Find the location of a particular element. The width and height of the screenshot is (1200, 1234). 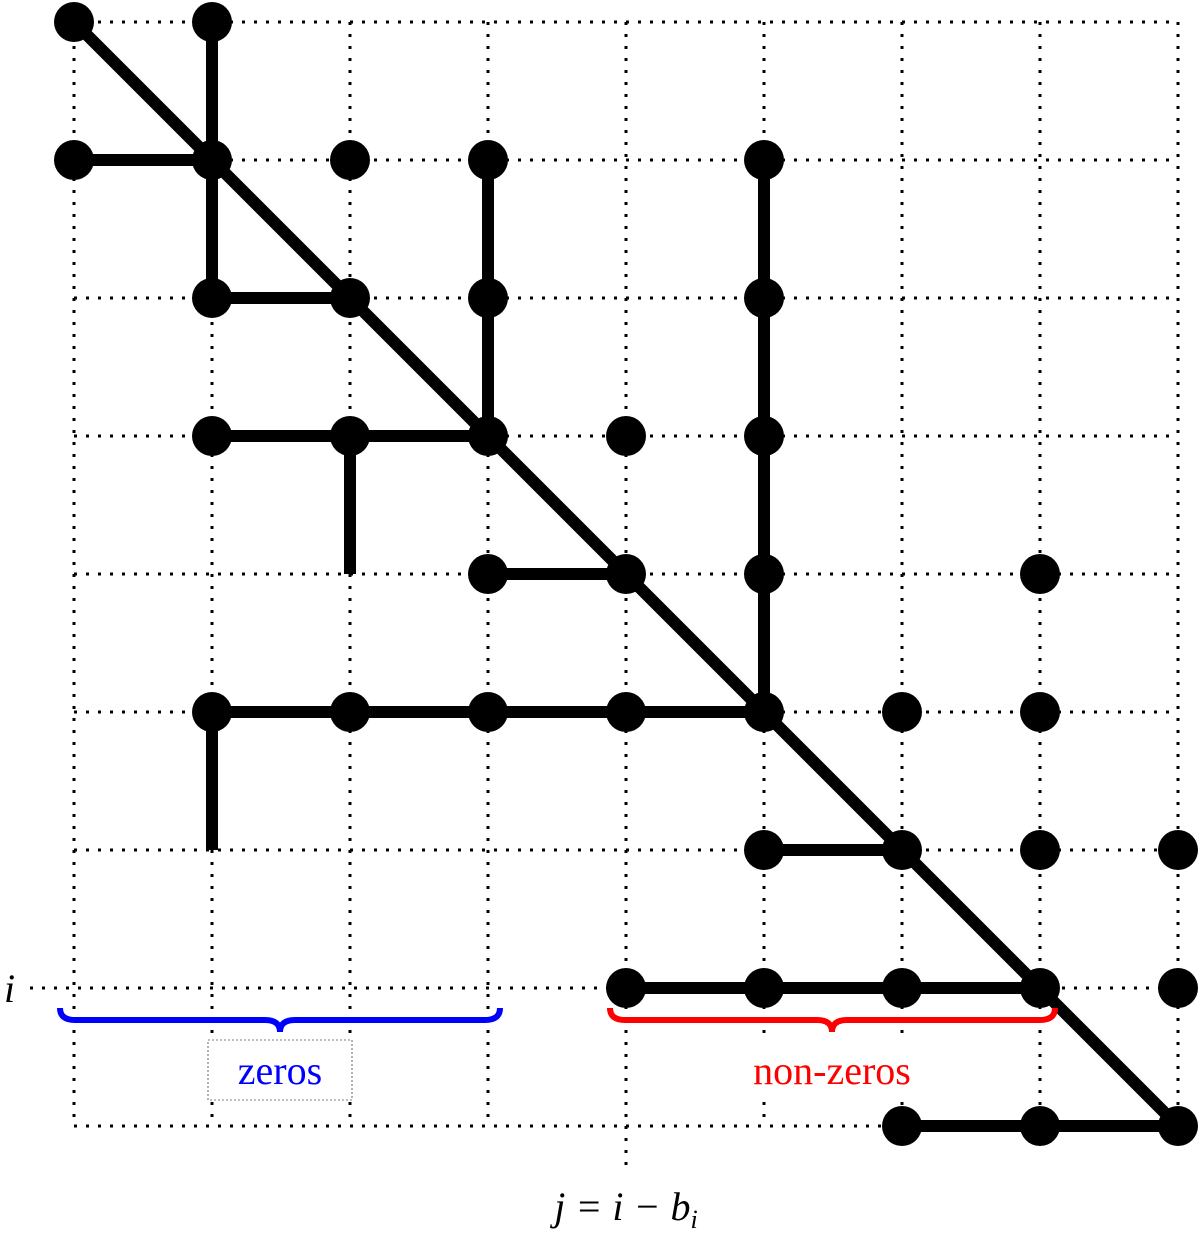

zeros-brace is located at coordinates (280, 1020).